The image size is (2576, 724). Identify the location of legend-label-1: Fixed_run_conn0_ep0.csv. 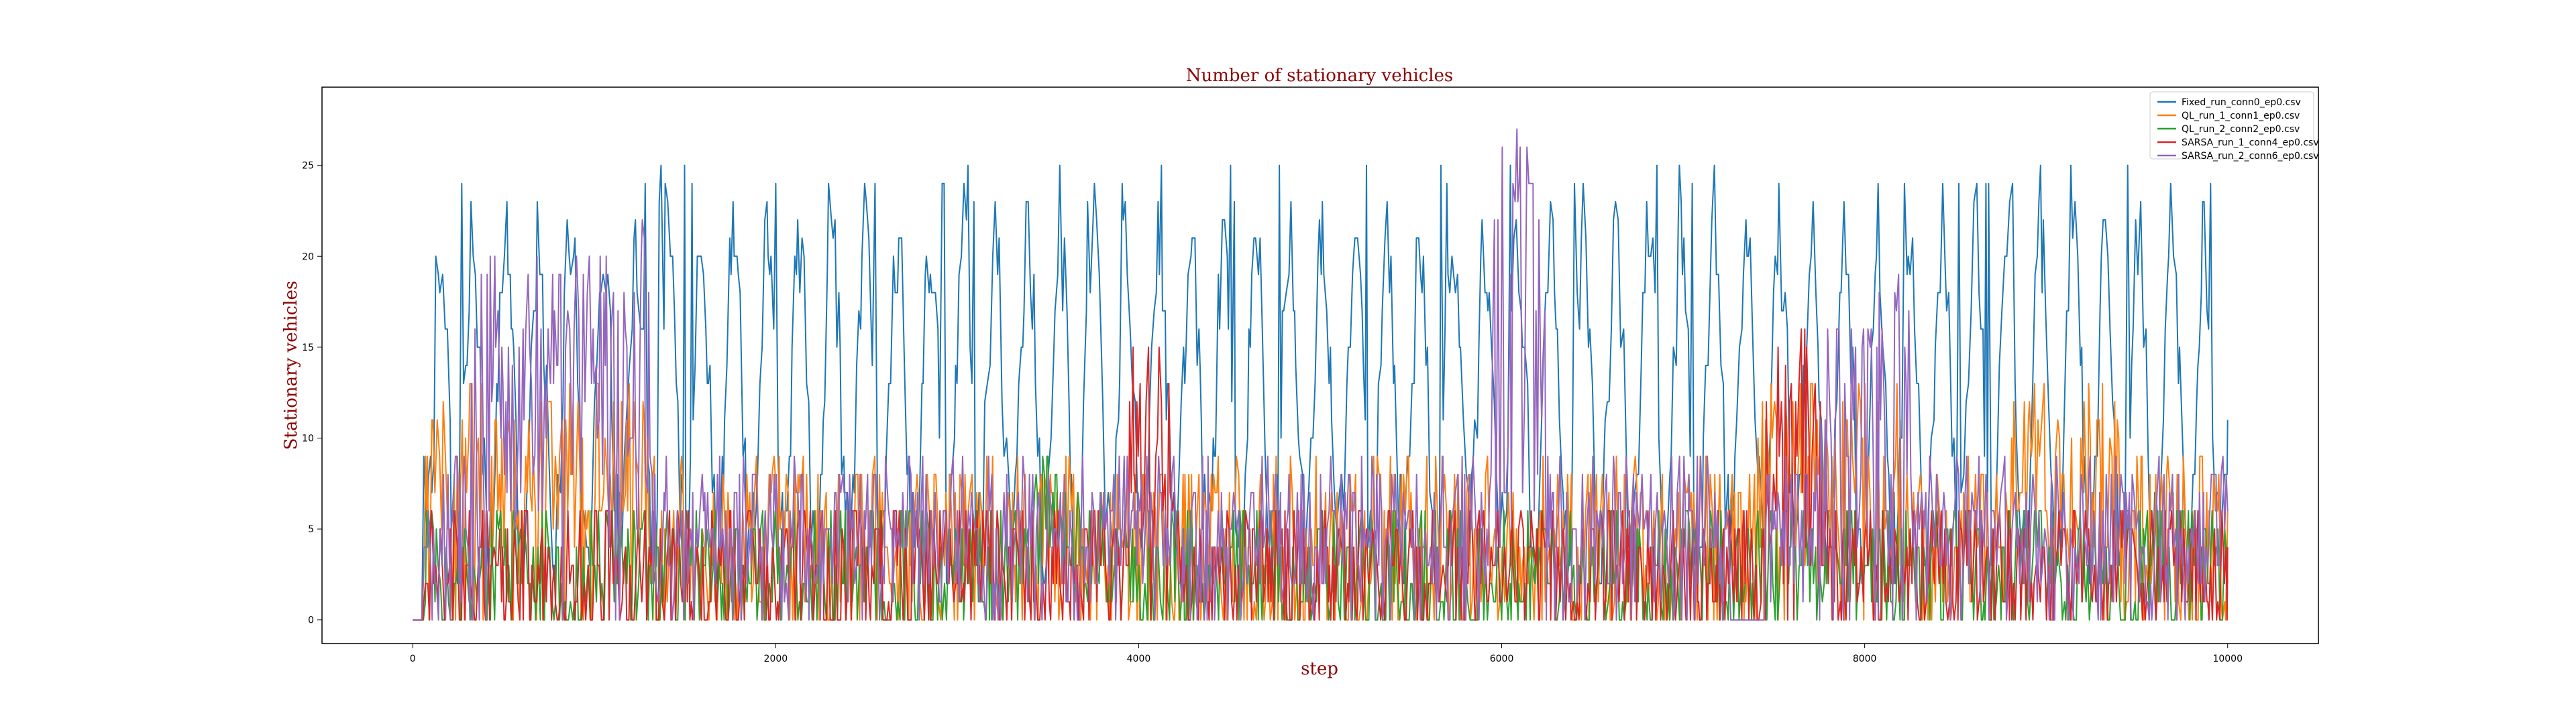
(2241, 102).